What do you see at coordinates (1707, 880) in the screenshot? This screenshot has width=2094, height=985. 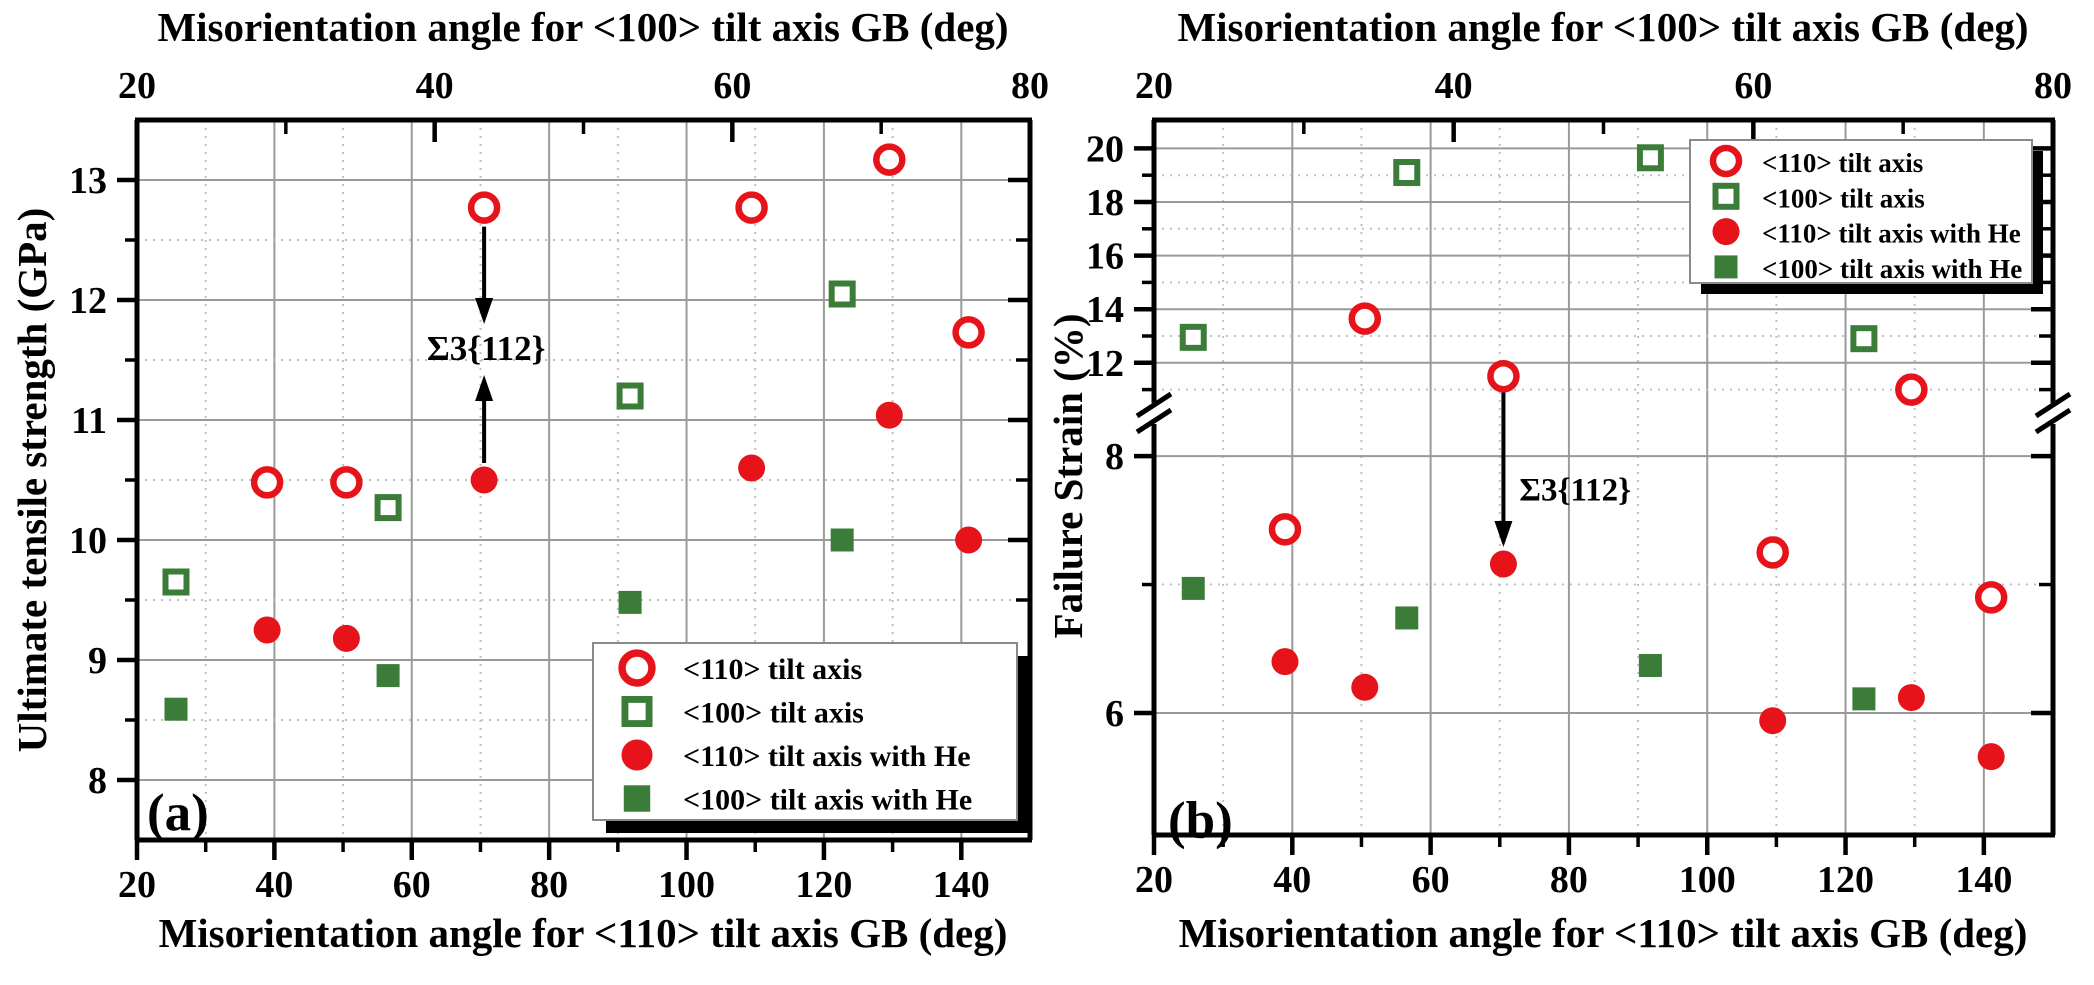 I see `x-tick-label-bottom: 100` at bounding box center [1707, 880].